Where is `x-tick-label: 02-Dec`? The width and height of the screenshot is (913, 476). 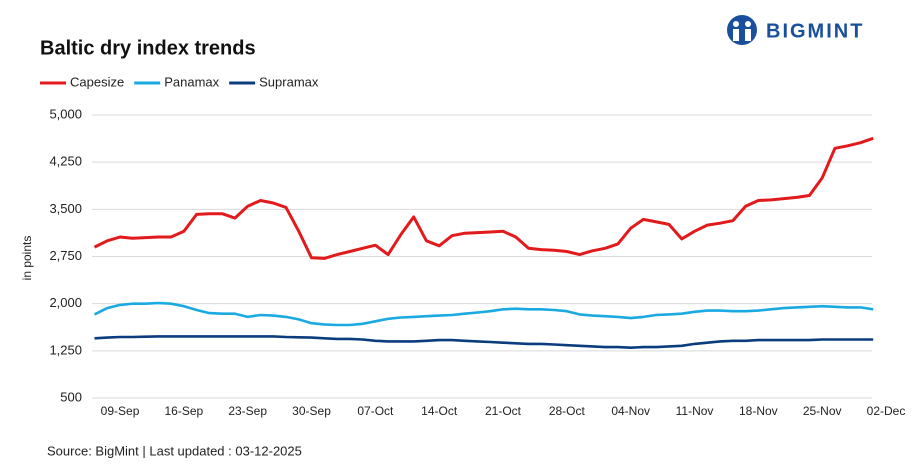
x-tick-label: 02-Dec is located at coordinates (886, 411).